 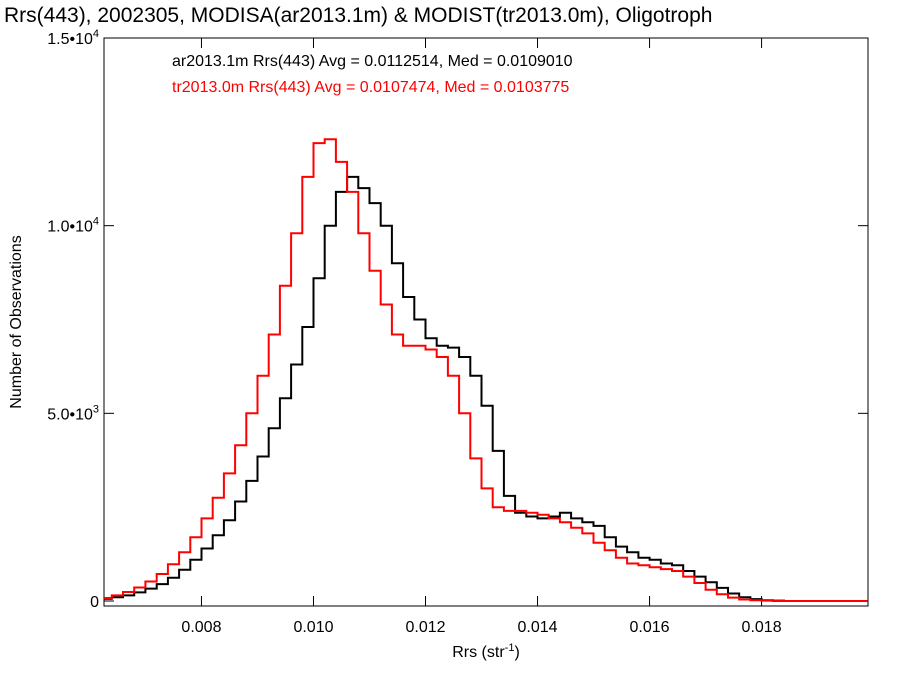 What do you see at coordinates (650, 627) in the screenshot?
I see `x-tick-label: 0.016` at bounding box center [650, 627].